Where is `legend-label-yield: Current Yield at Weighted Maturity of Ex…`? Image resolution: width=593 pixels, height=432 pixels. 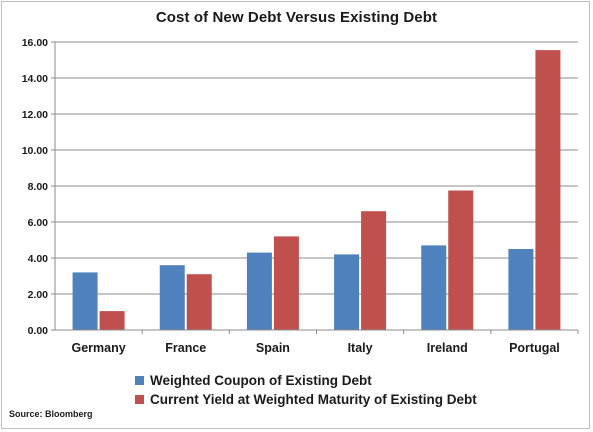
legend-label-yield: Current Yield at Weighted Maturity of Ex… is located at coordinates (313, 399).